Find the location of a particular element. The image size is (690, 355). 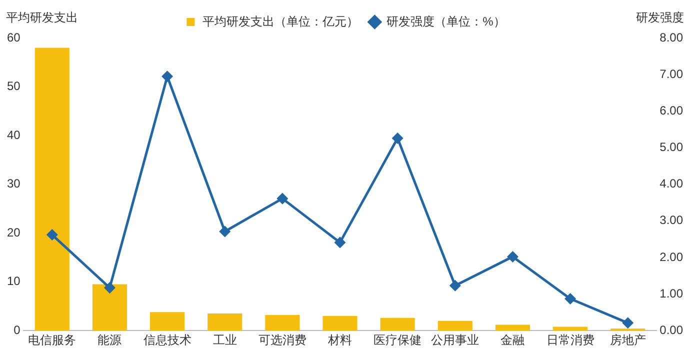

y2-tick-label: 6.00 is located at coordinates (672, 110).